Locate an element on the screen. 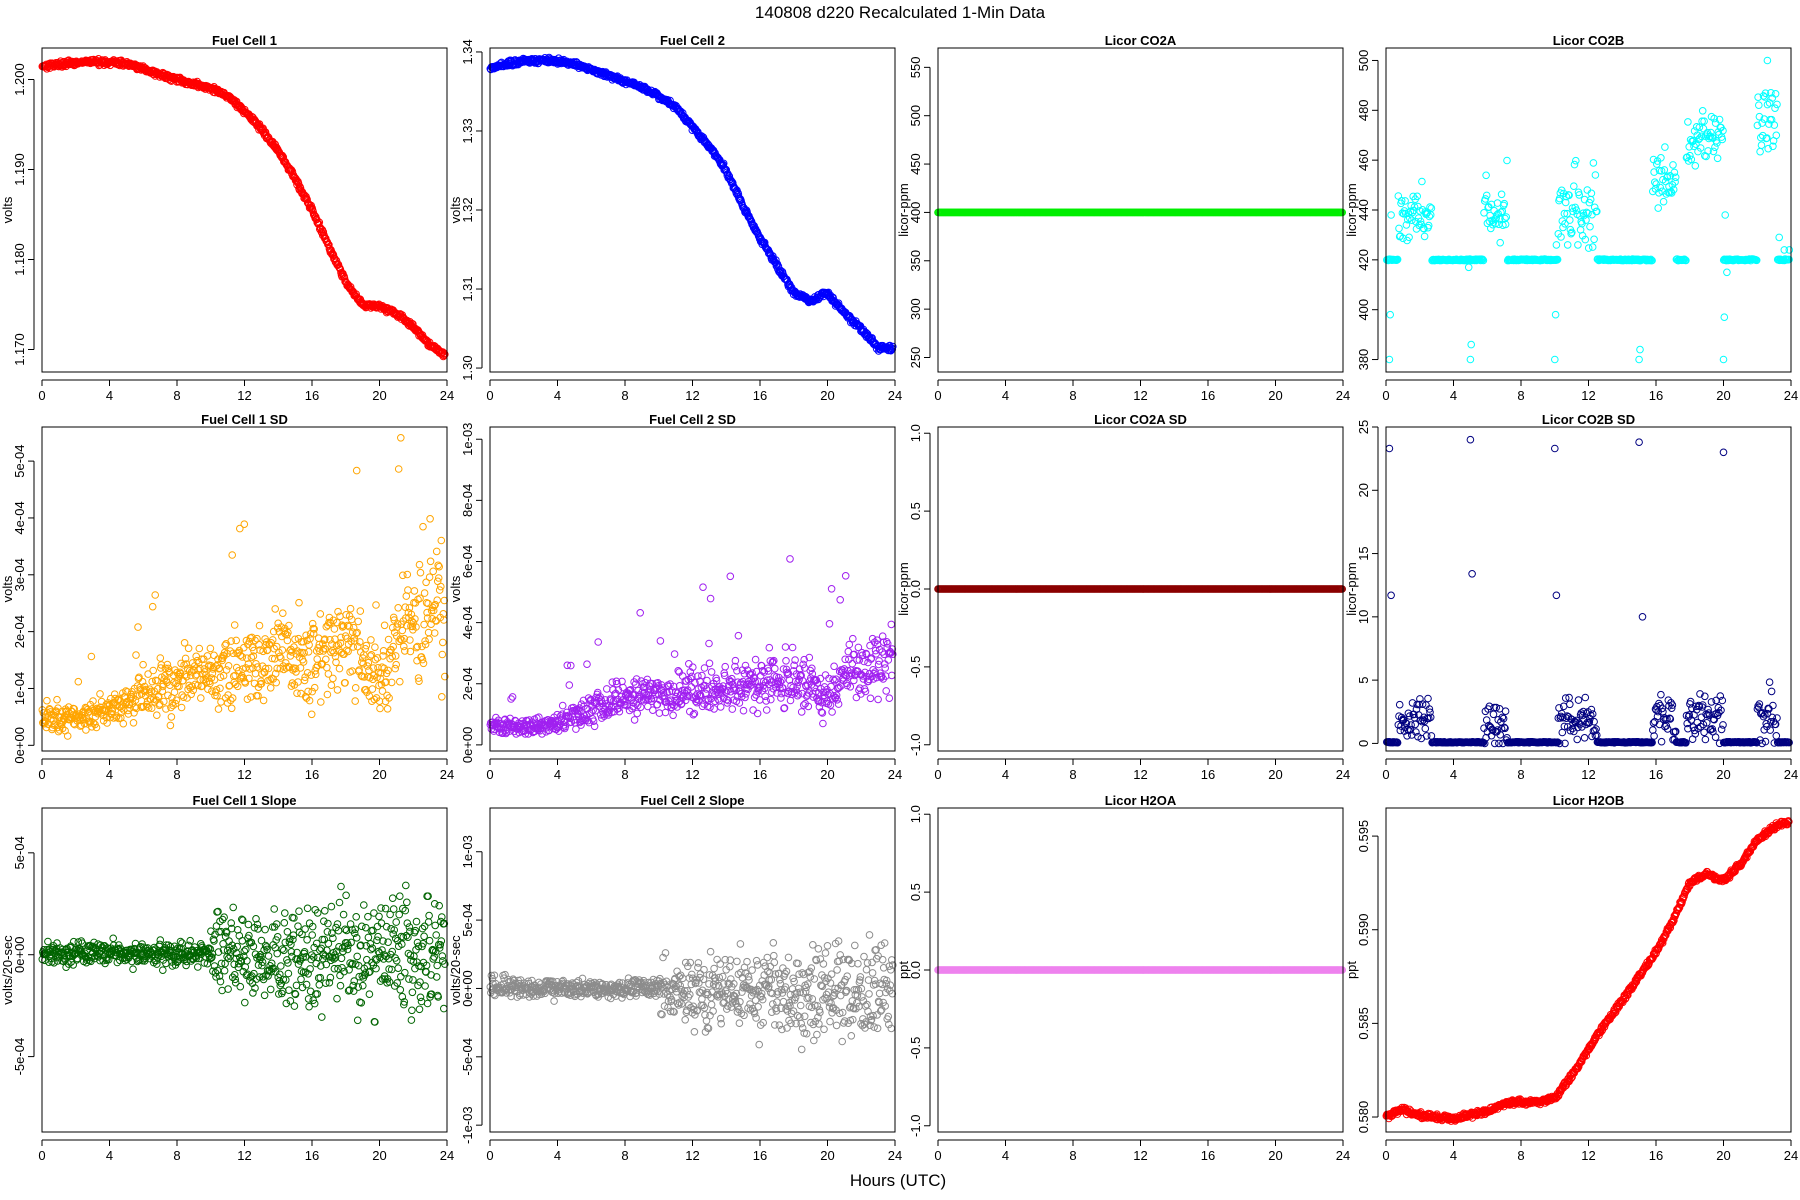 This screenshot has height=1200, width=1800. x-axis: 0 4 8 12 16 20 24 is located at coordinates (1590, 391).